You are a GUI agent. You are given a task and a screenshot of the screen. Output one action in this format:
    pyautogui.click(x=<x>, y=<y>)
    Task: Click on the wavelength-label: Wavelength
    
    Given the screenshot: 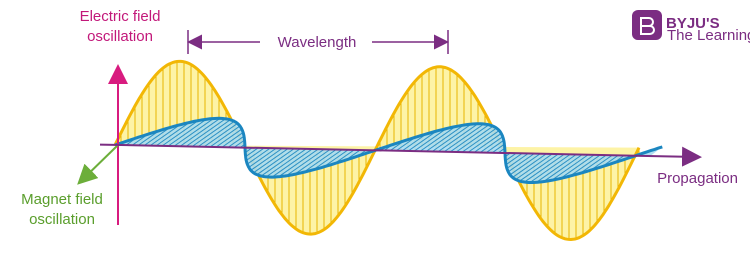 What is the action you would take?
    pyautogui.click(x=317, y=42)
    